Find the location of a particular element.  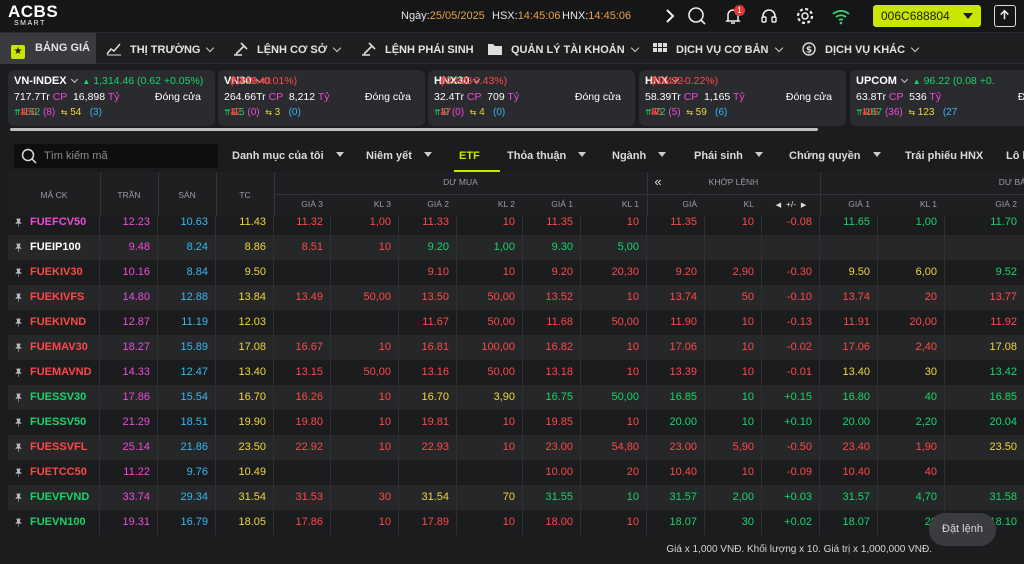

search-input: Tìm kiếm mã is located at coordinates (116, 156).